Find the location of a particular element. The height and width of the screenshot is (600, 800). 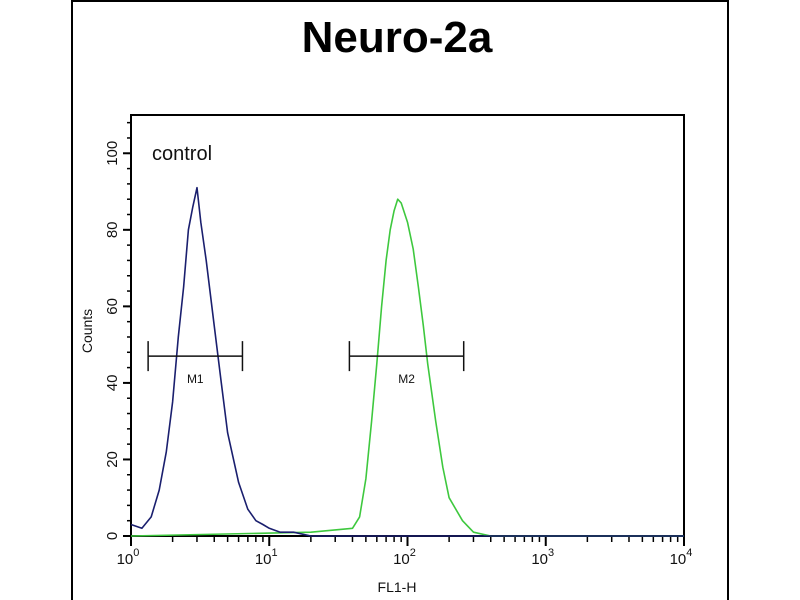

x-tick-exponent: 0 is located at coordinates (136, 553).